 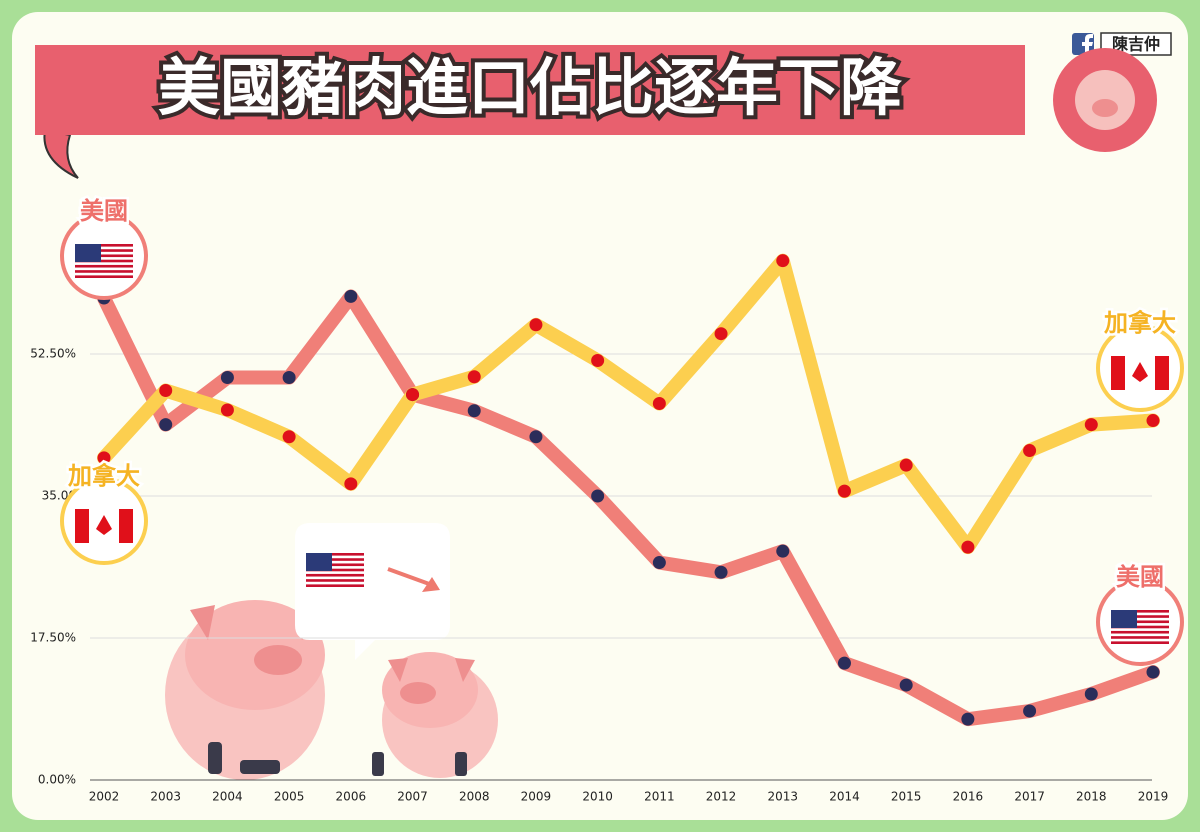 I want to click on x-tick-label: 2002, so click(x=104, y=797).